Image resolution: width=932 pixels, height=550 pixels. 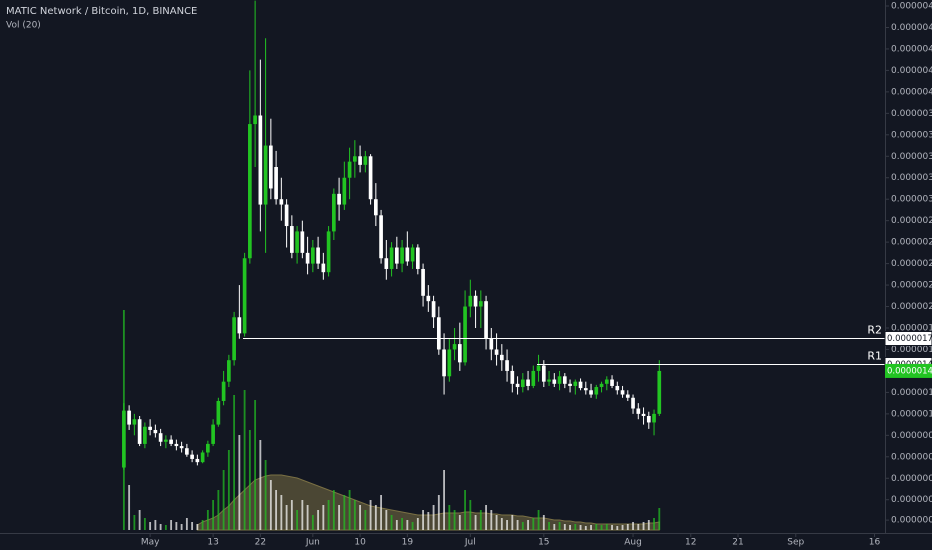 I want to click on y-tick-label: 0.00000100, so click(x=911, y=414).